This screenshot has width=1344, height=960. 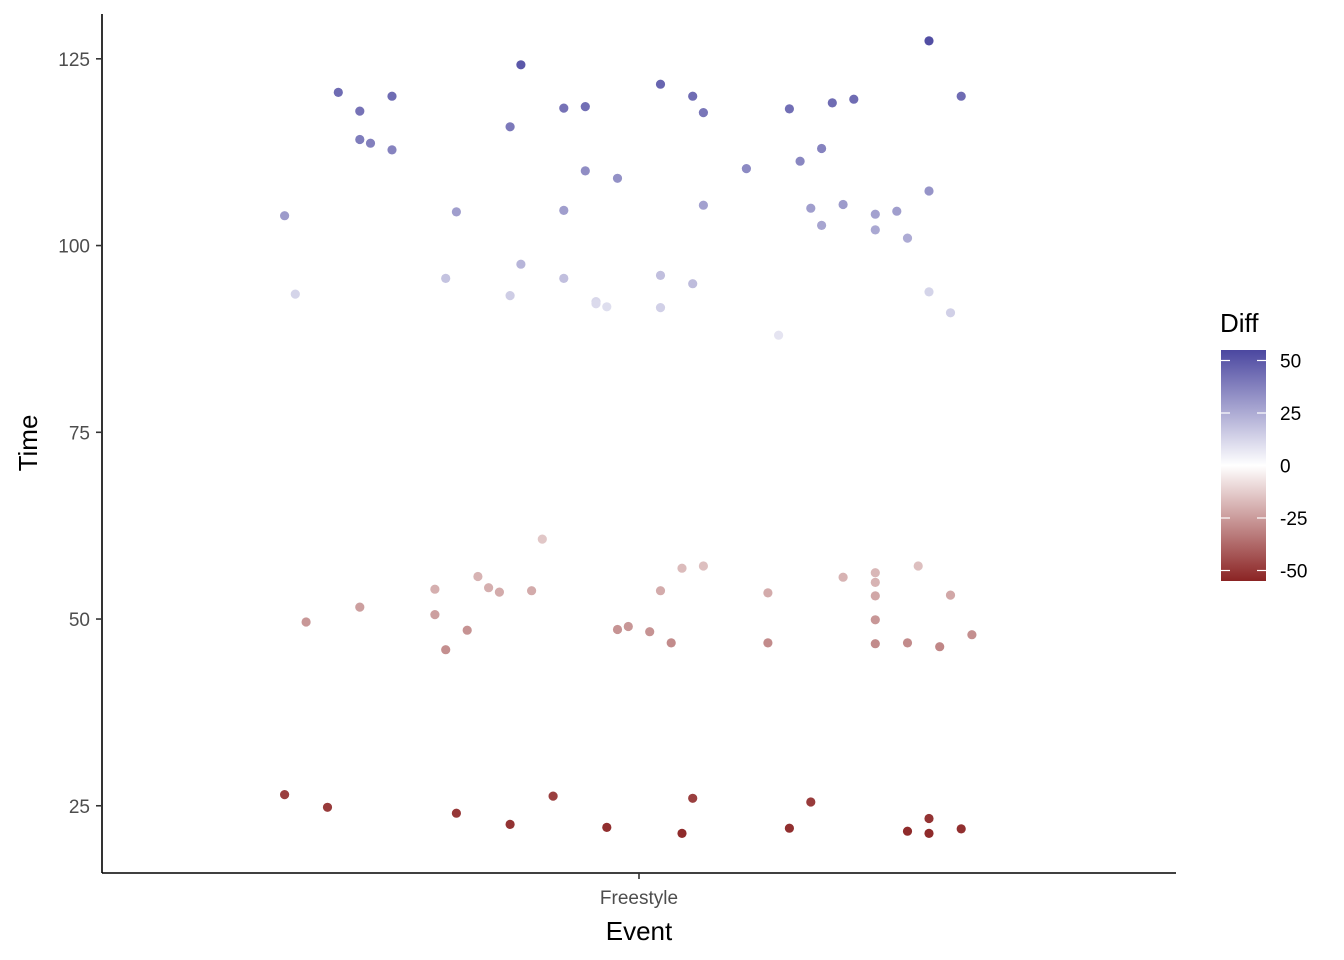 I want to click on x-axis-title: Event, so click(x=639, y=931).